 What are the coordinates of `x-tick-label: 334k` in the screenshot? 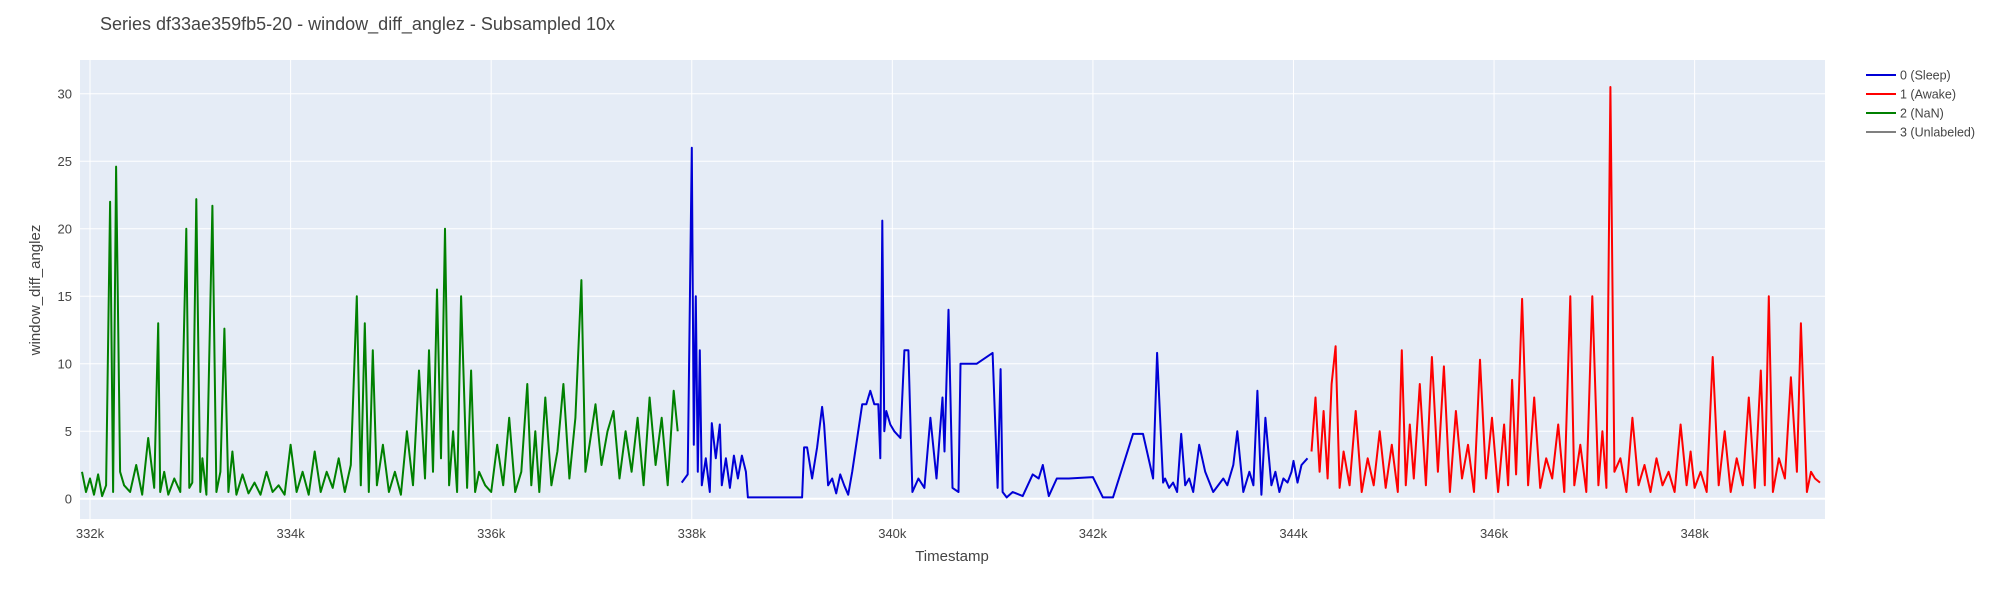 It's located at (291, 533).